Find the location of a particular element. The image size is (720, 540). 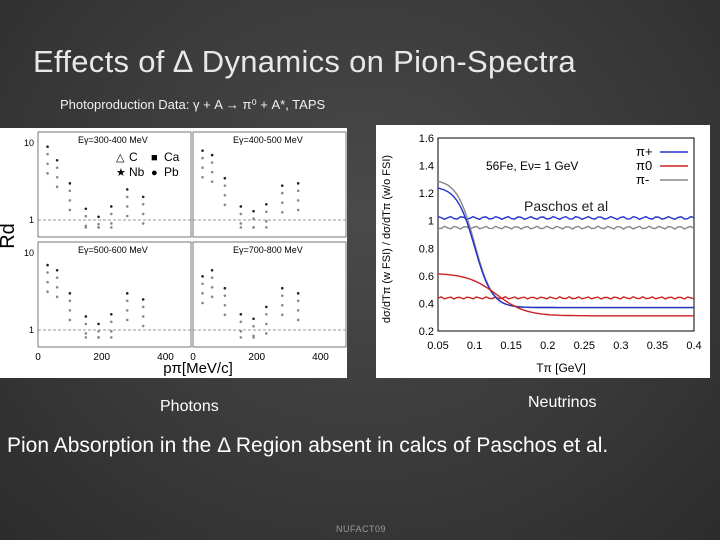

photon-x-tick: 0 is located at coordinates (193, 357).